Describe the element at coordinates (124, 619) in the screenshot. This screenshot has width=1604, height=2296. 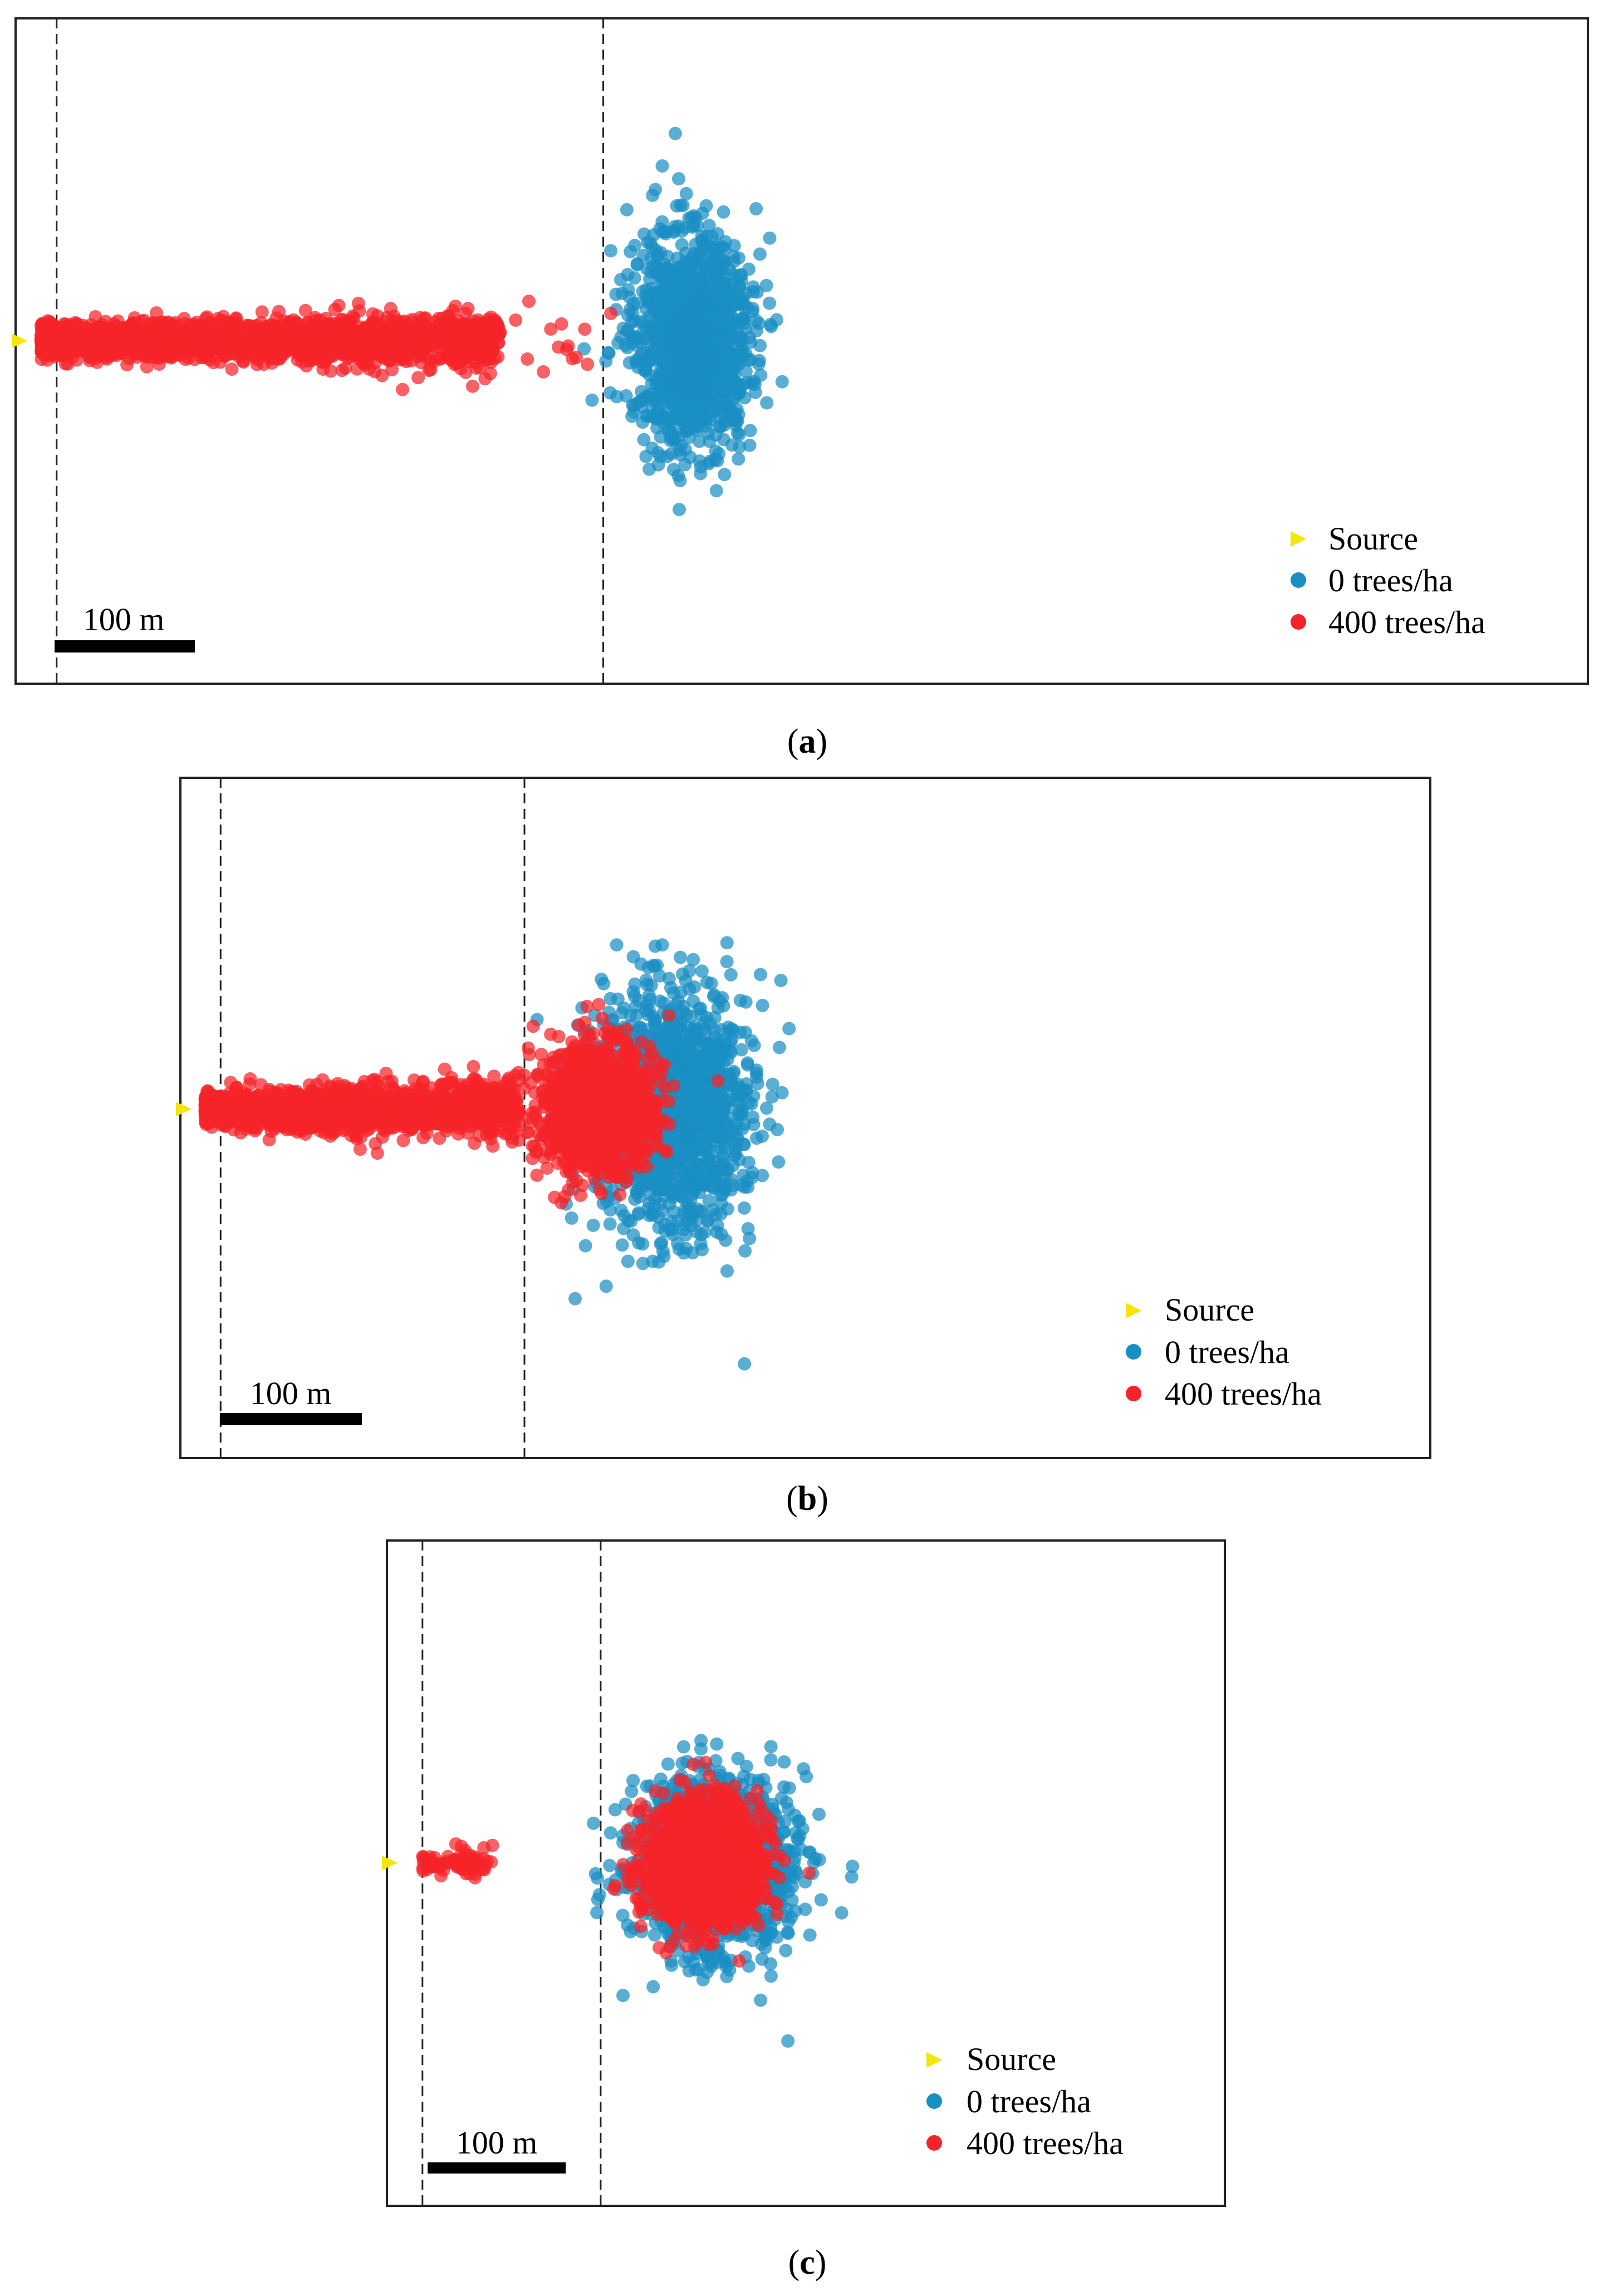
I see `scale-bar-label: 100 m` at that location.